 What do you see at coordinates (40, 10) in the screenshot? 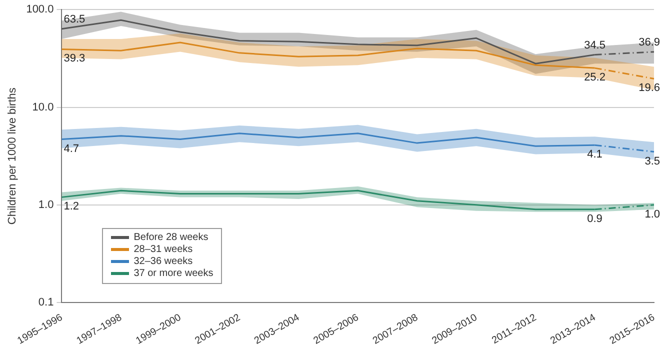
I see `y-tick-label: 100.0` at bounding box center [40, 10].